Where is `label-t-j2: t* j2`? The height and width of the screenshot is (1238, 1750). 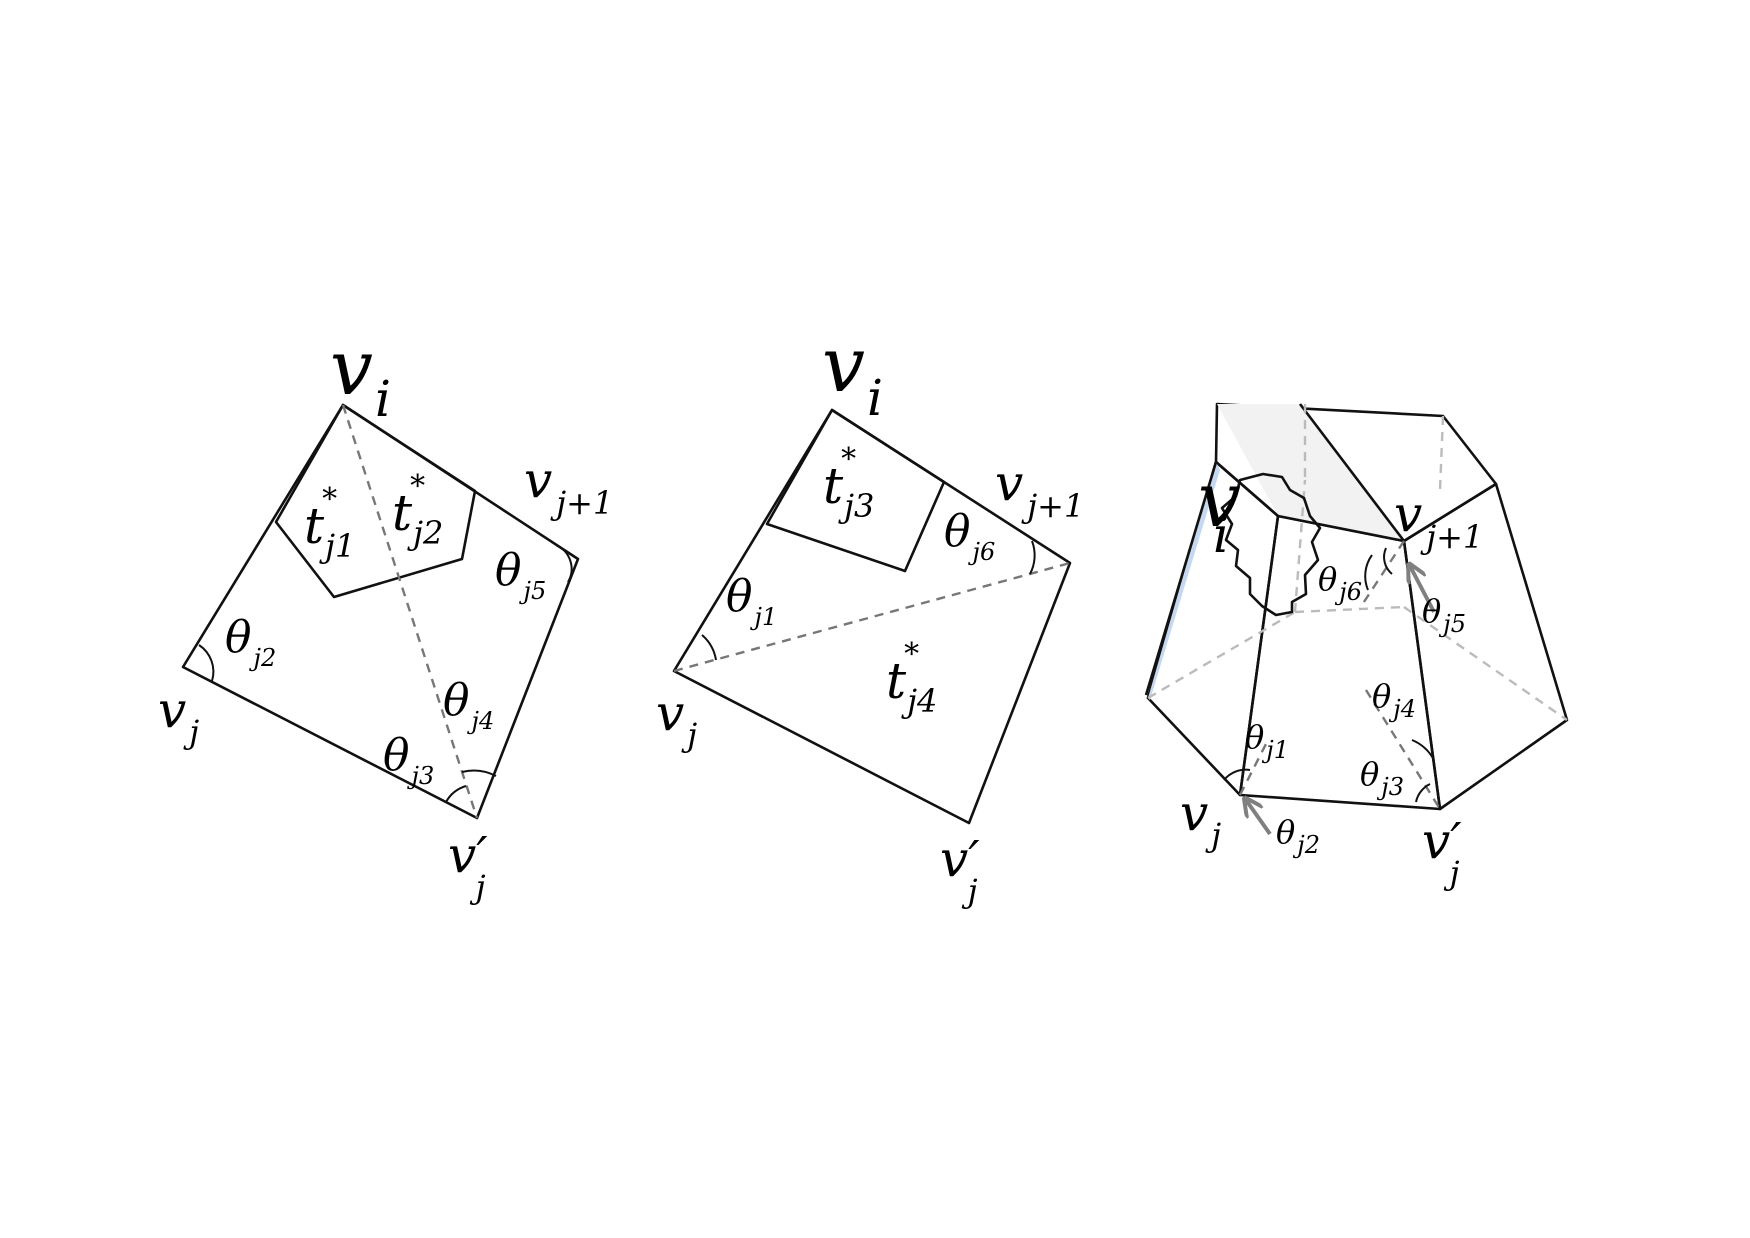 label-t-j2: t* j2 is located at coordinates (417, 510).